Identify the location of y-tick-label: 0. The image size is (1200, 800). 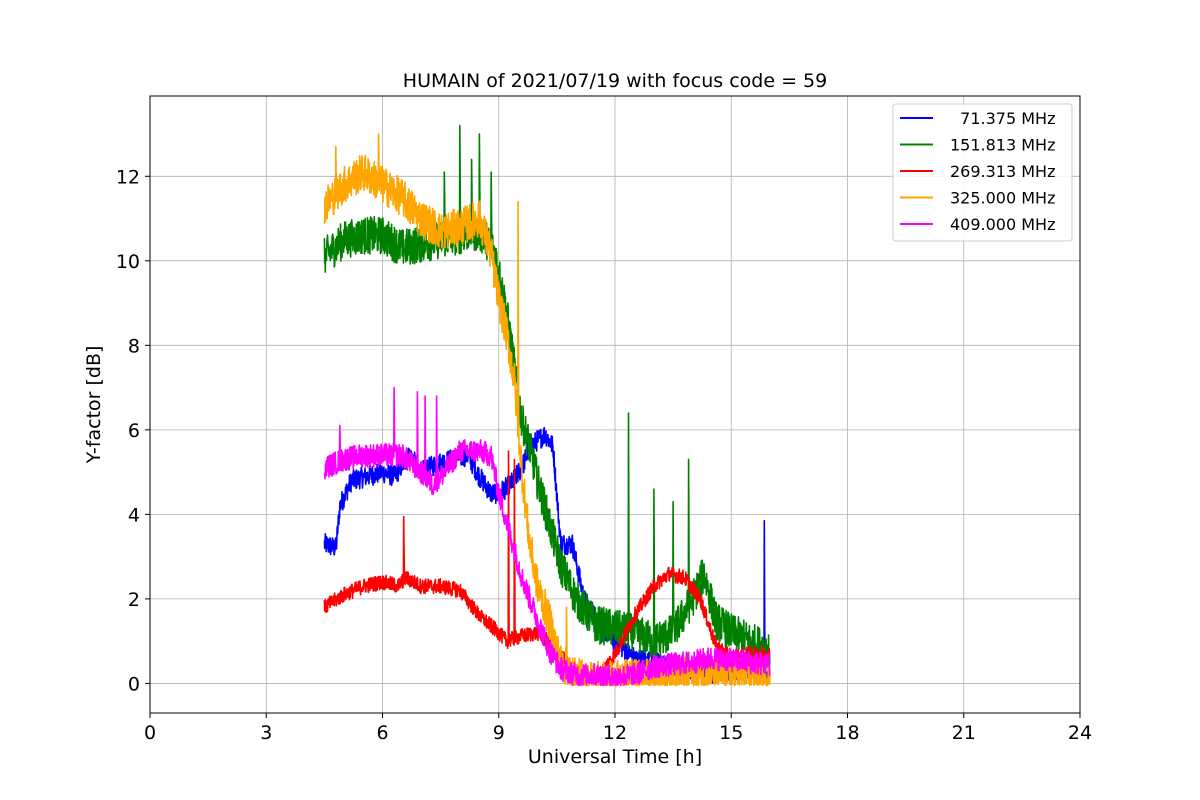
(134, 684).